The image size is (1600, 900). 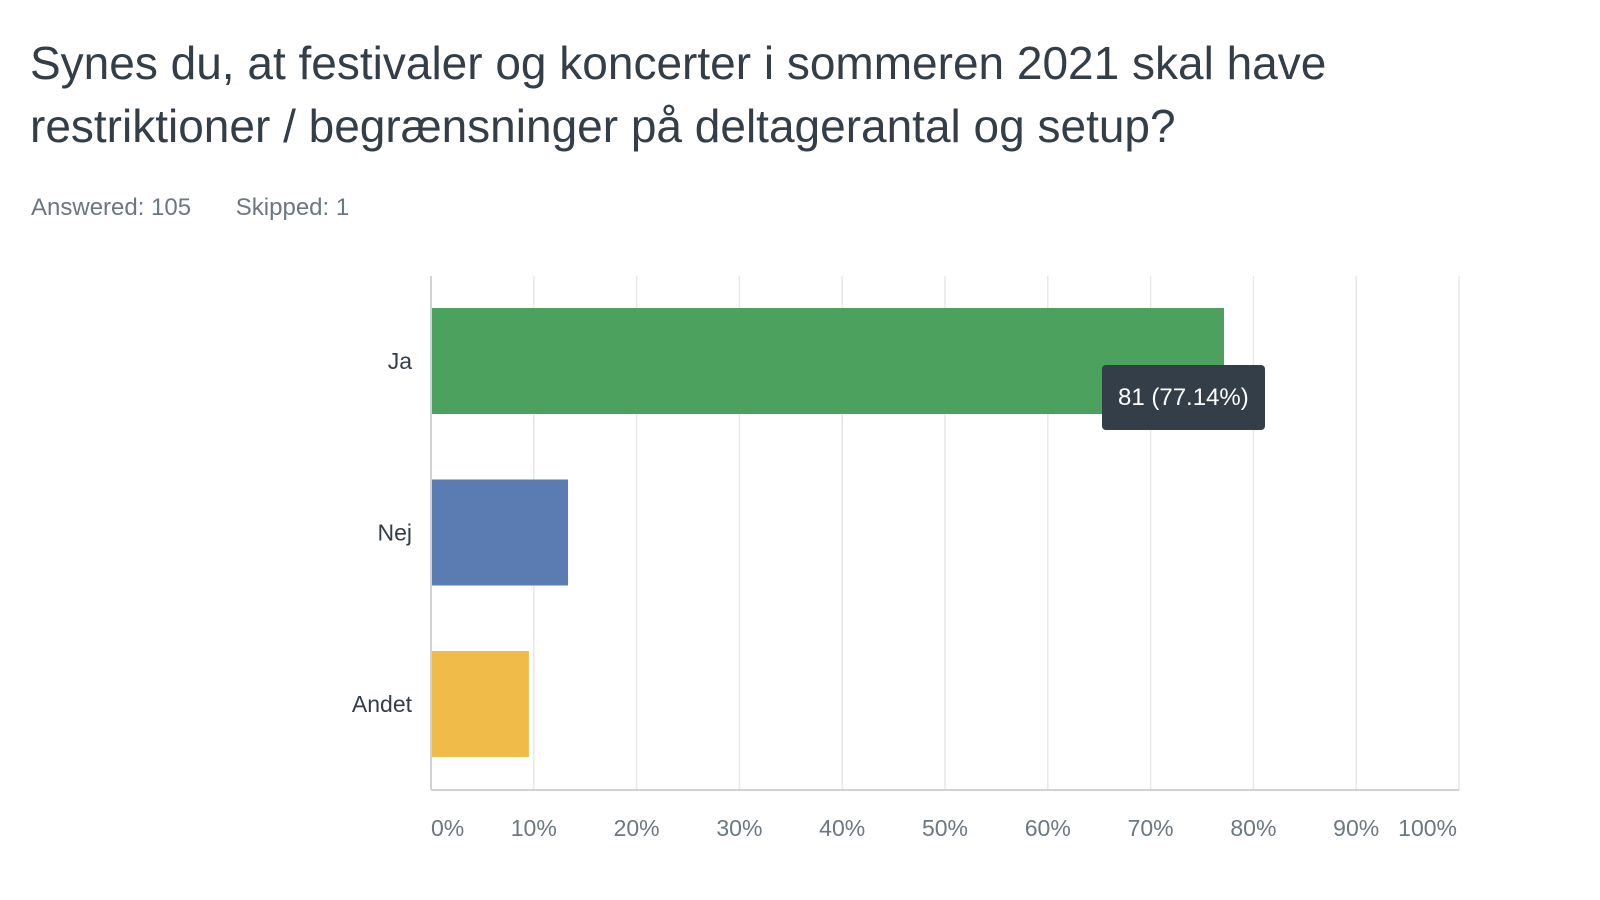 I want to click on x-tick-label: 70%, so click(x=1151, y=828).